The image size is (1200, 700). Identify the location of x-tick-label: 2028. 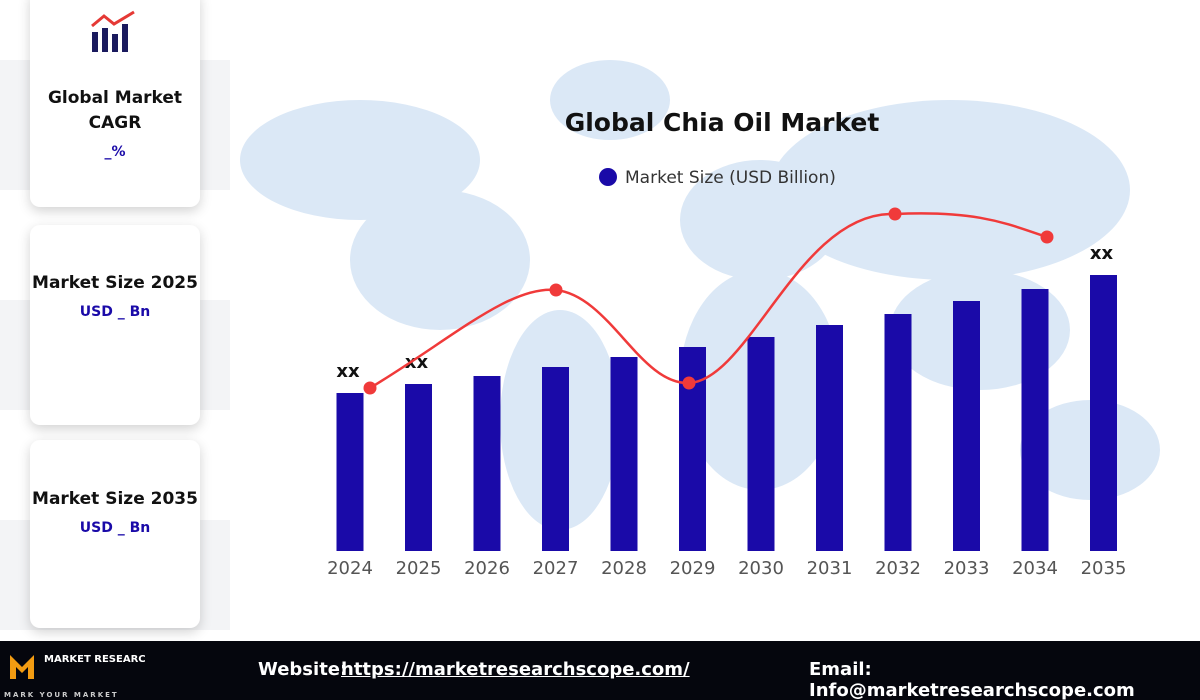
(624, 568).